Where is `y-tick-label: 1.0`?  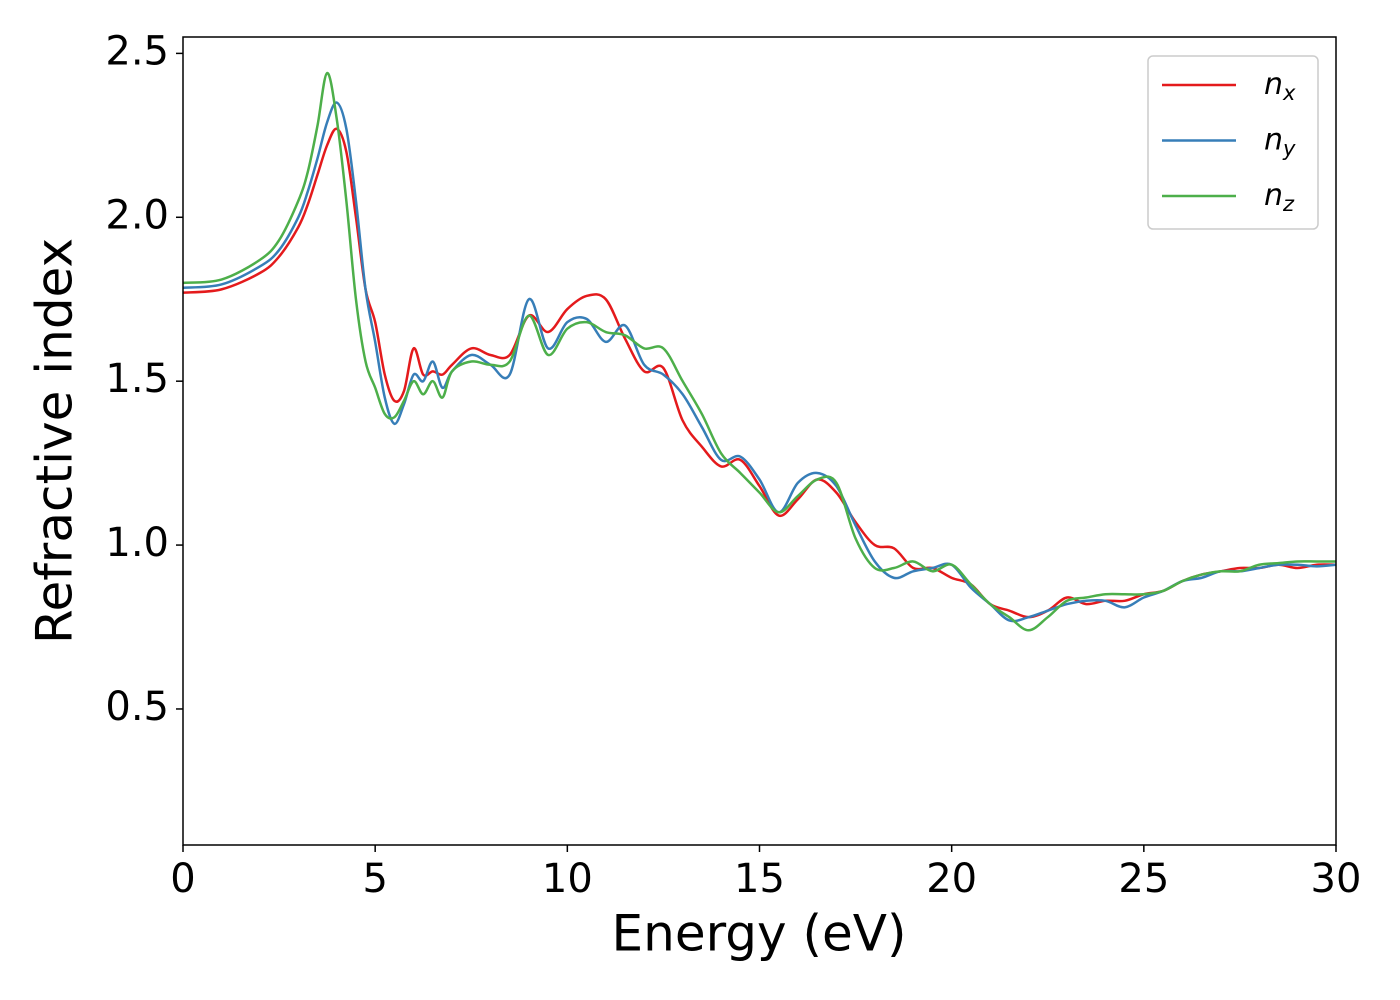
y-tick-label: 1.0 is located at coordinates (137, 543).